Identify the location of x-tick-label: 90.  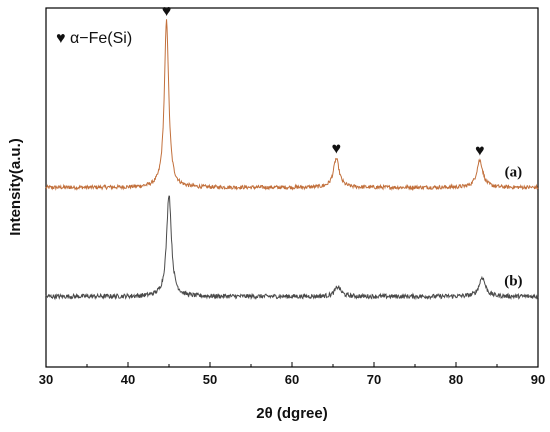
(538, 379).